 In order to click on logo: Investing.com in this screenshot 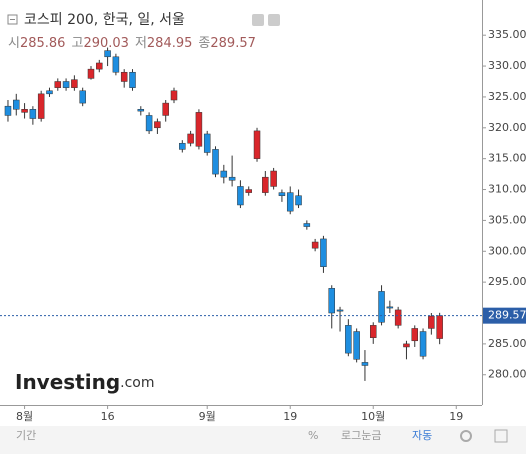, I will do `click(85, 382)`.